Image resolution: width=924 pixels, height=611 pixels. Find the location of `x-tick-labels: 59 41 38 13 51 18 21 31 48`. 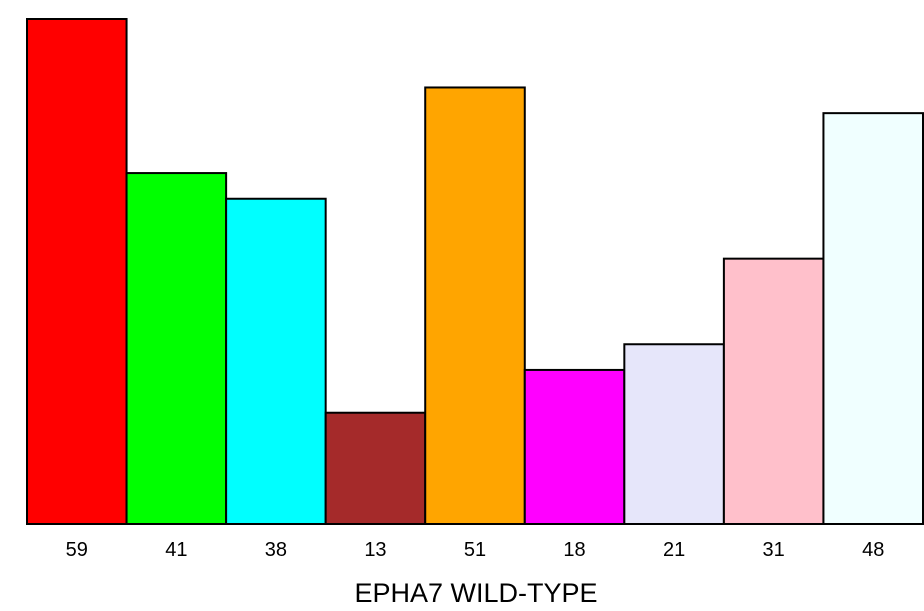

x-tick-labels: 59 41 38 13 51 18 21 31 48 is located at coordinates (475, 550).